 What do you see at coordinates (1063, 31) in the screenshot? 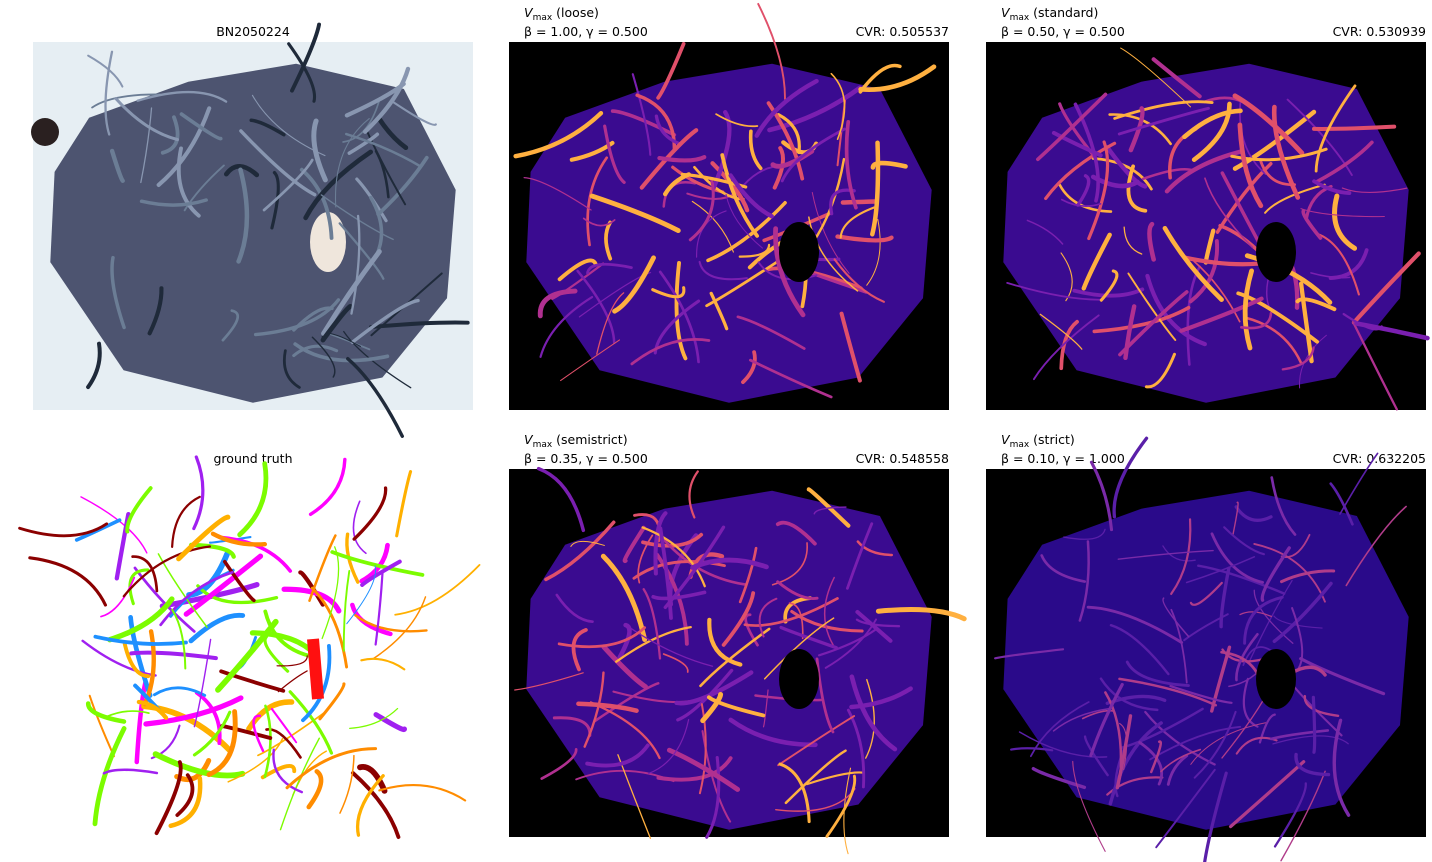
I see `params: β = 0.50, γ = 0.500` at bounding box center [1063, 31].